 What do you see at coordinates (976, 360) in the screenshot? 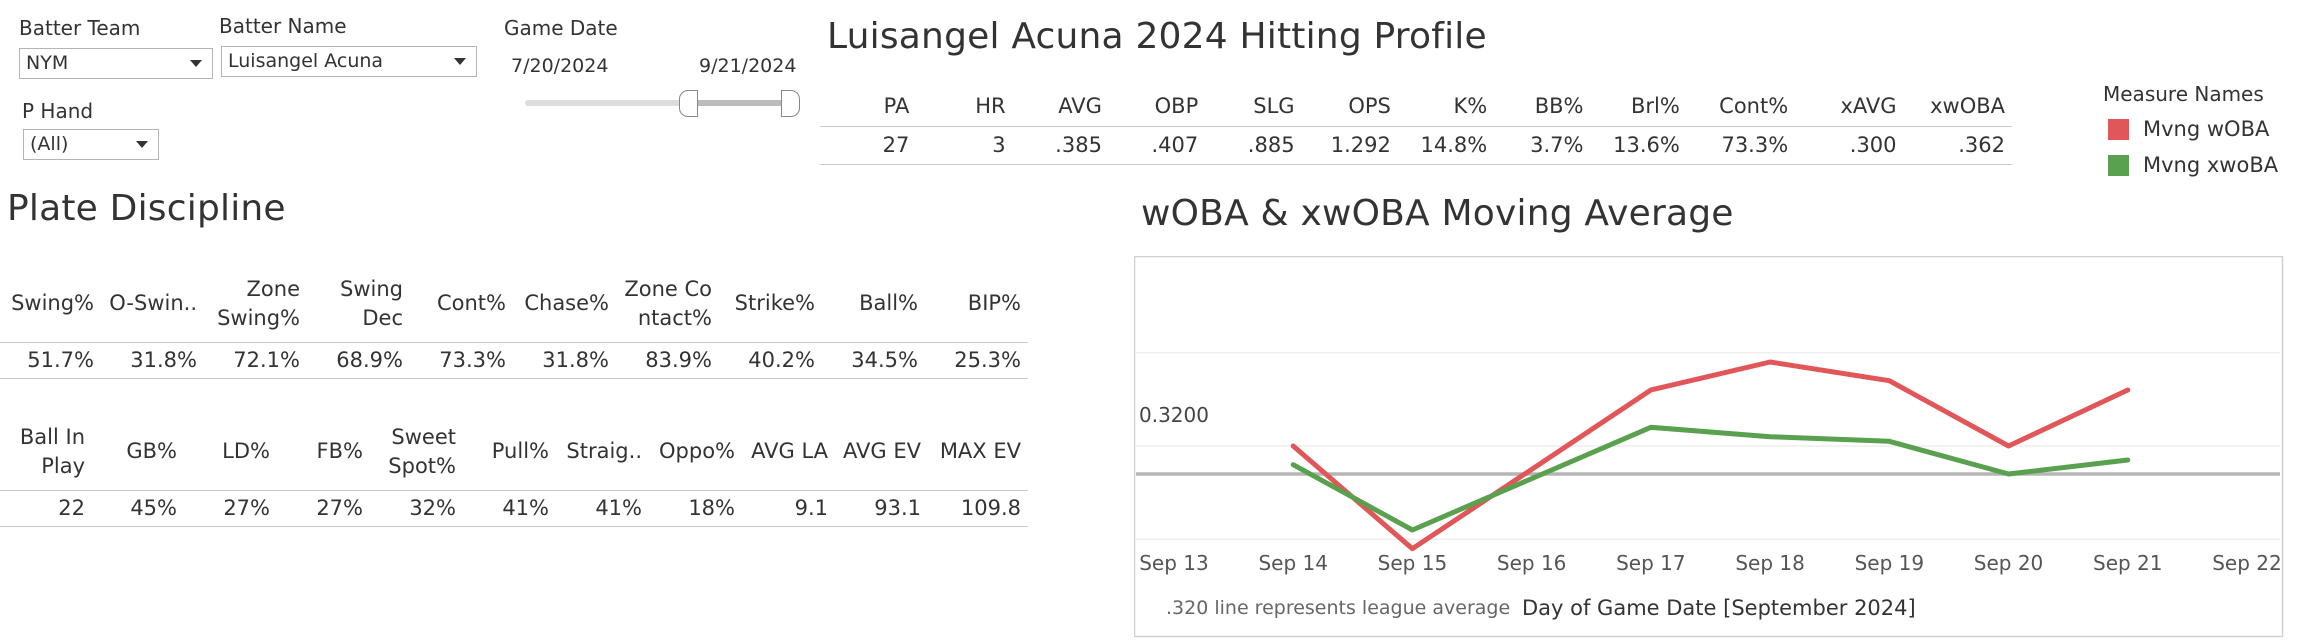
I see `value-25-3: 25.3%` at bounding box center [976, 360].